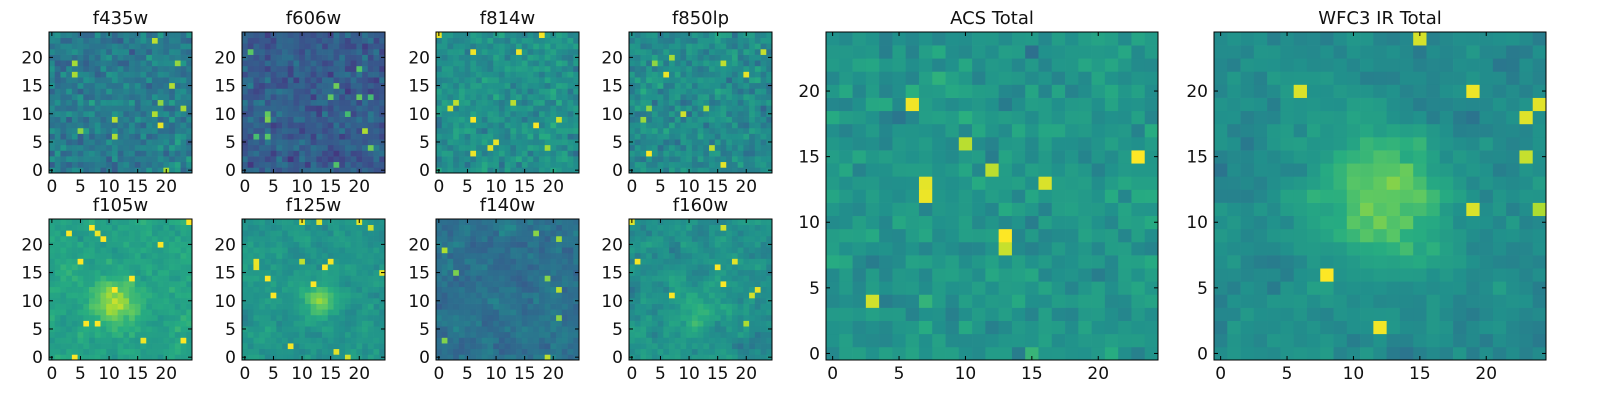  I want to click on y-tick-label: 5, so click(37, 330).